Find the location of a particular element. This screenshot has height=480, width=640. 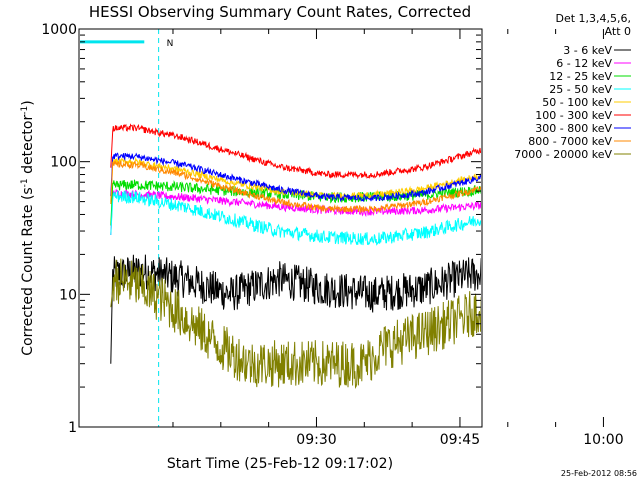

legend-header-line-2: Att 0 is located at coordinates (618, 31).